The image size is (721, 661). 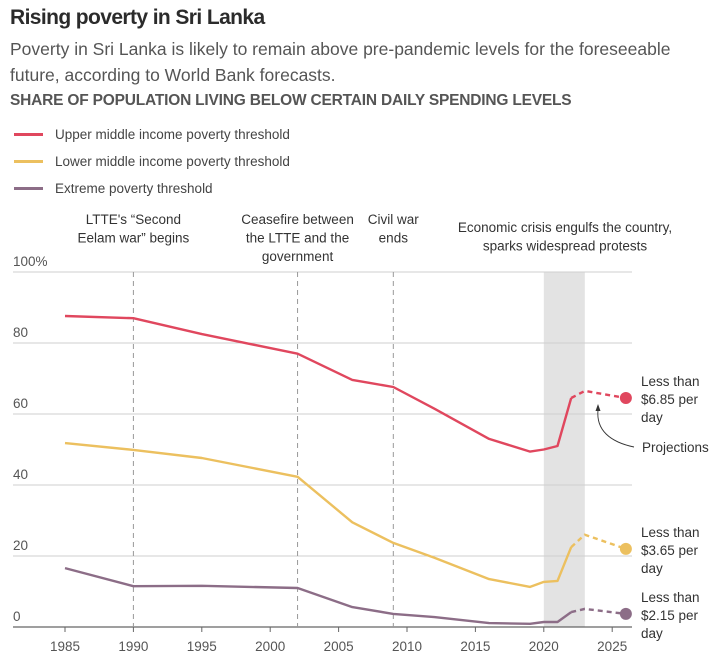 What do you see at coordinates (616, 428) in the screenshot?
I see `projection-arrow` at bounding box center [616, 428].